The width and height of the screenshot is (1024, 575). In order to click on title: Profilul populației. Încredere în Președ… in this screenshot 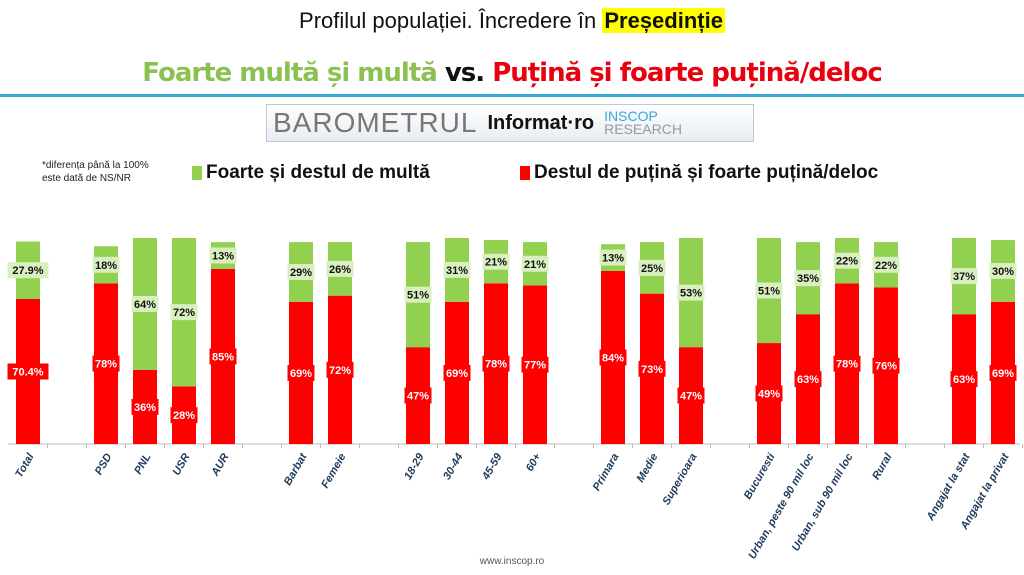, I will do `click(512, 21)`.